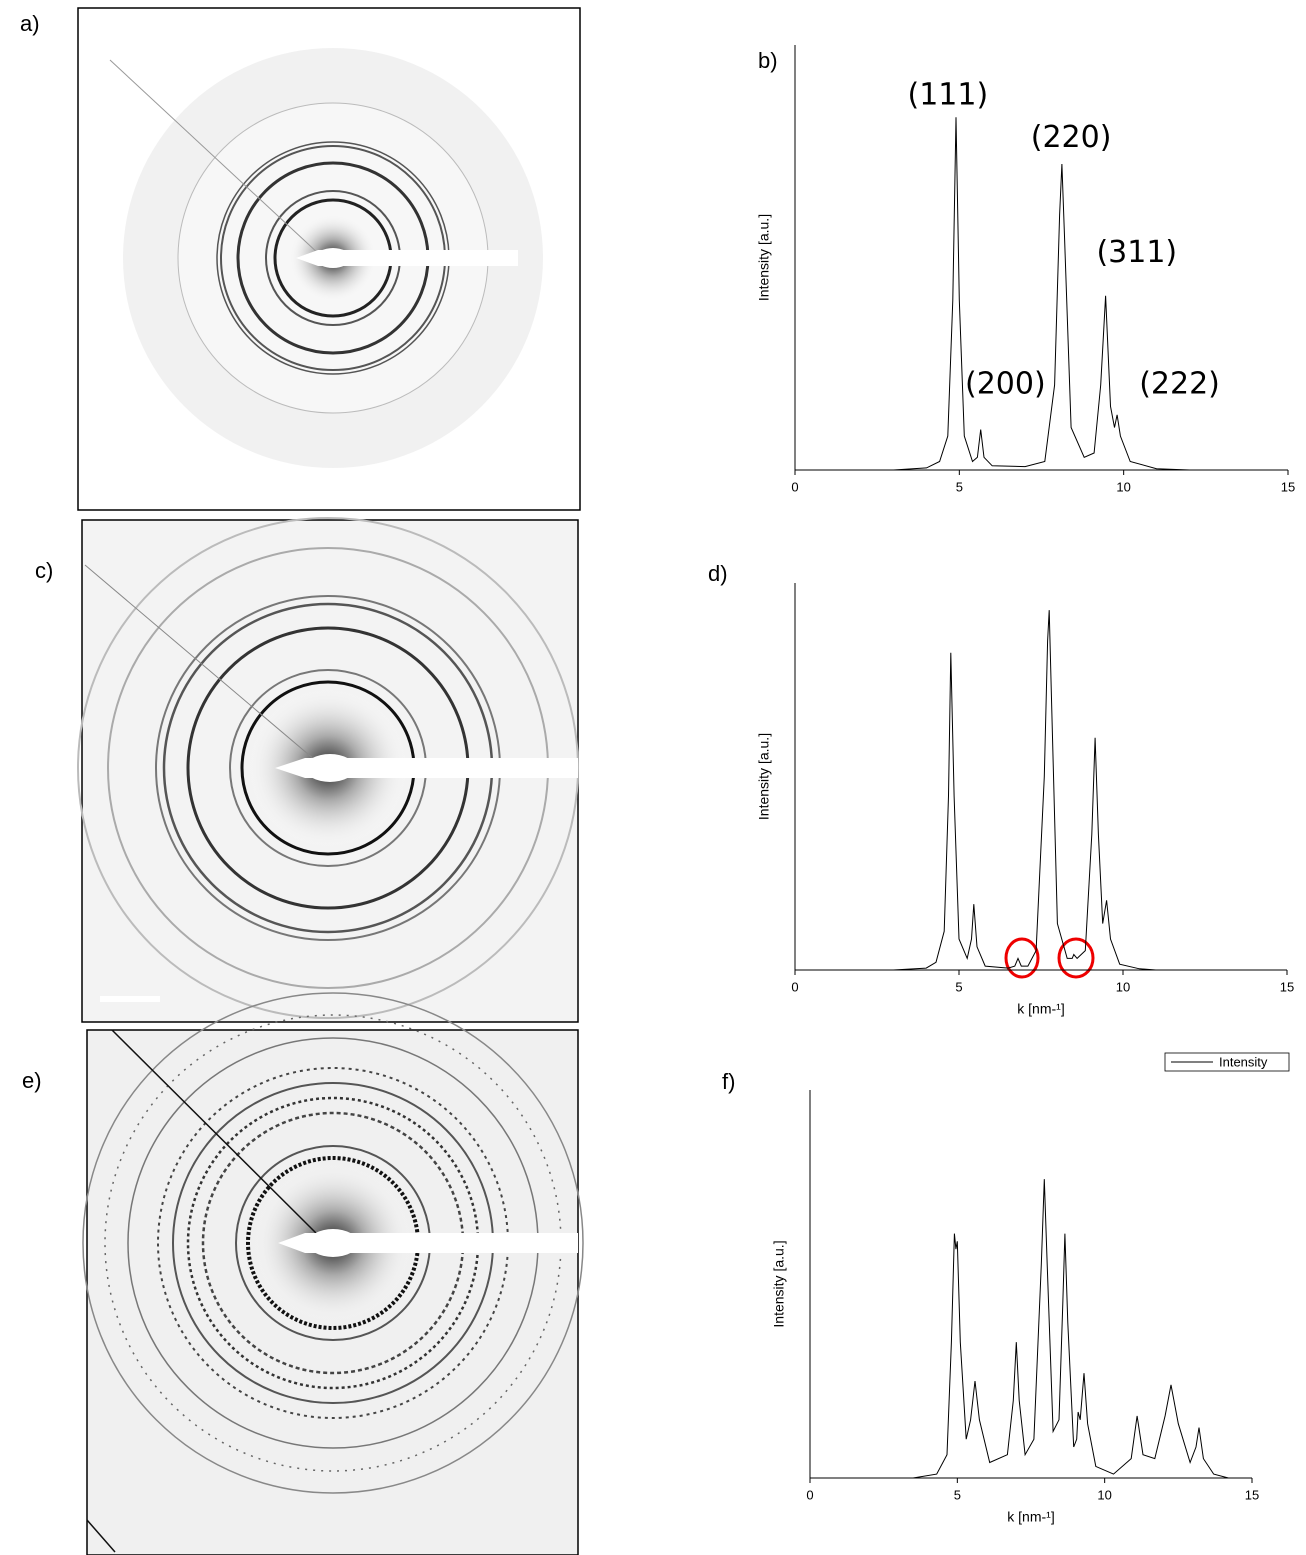  I want to click on peak-annotation: (111), so click(947, 95).